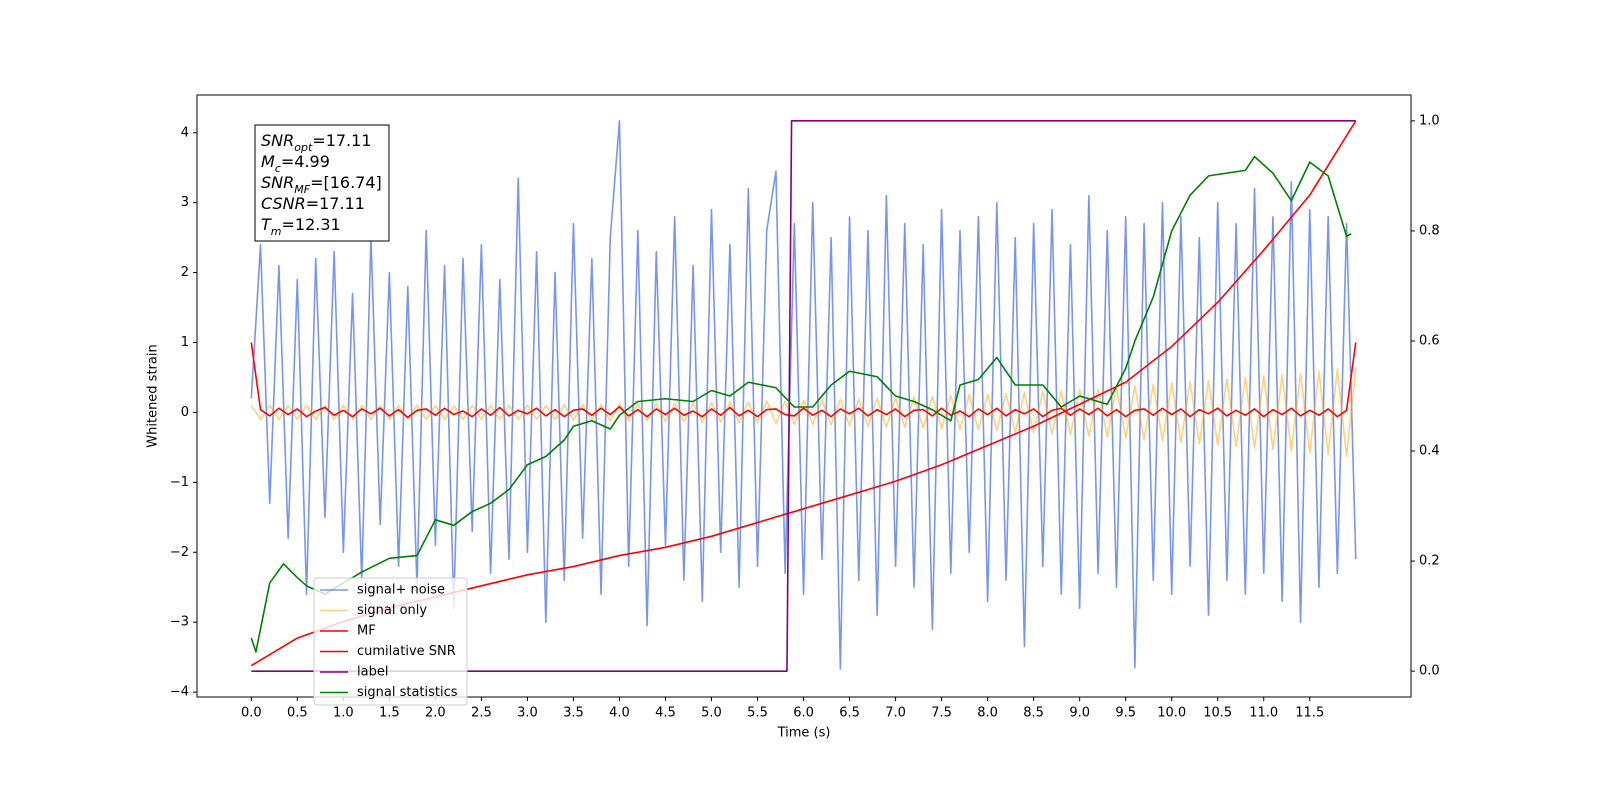  Describe the element at coordinates (573, 713) in the screenshot. I see `x-tick-label: 3.5` at that location.